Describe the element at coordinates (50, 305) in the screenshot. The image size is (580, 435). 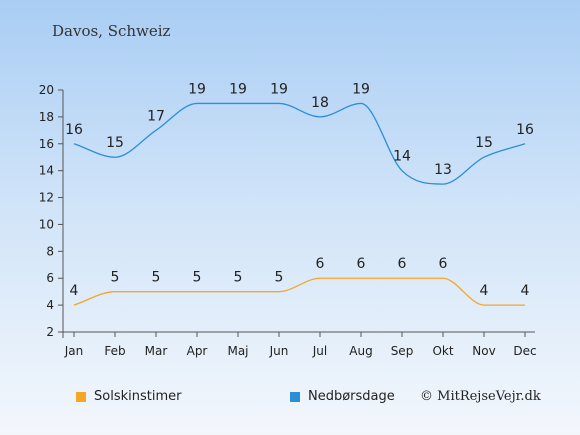
I see `y-tick-label: 4` at that location.